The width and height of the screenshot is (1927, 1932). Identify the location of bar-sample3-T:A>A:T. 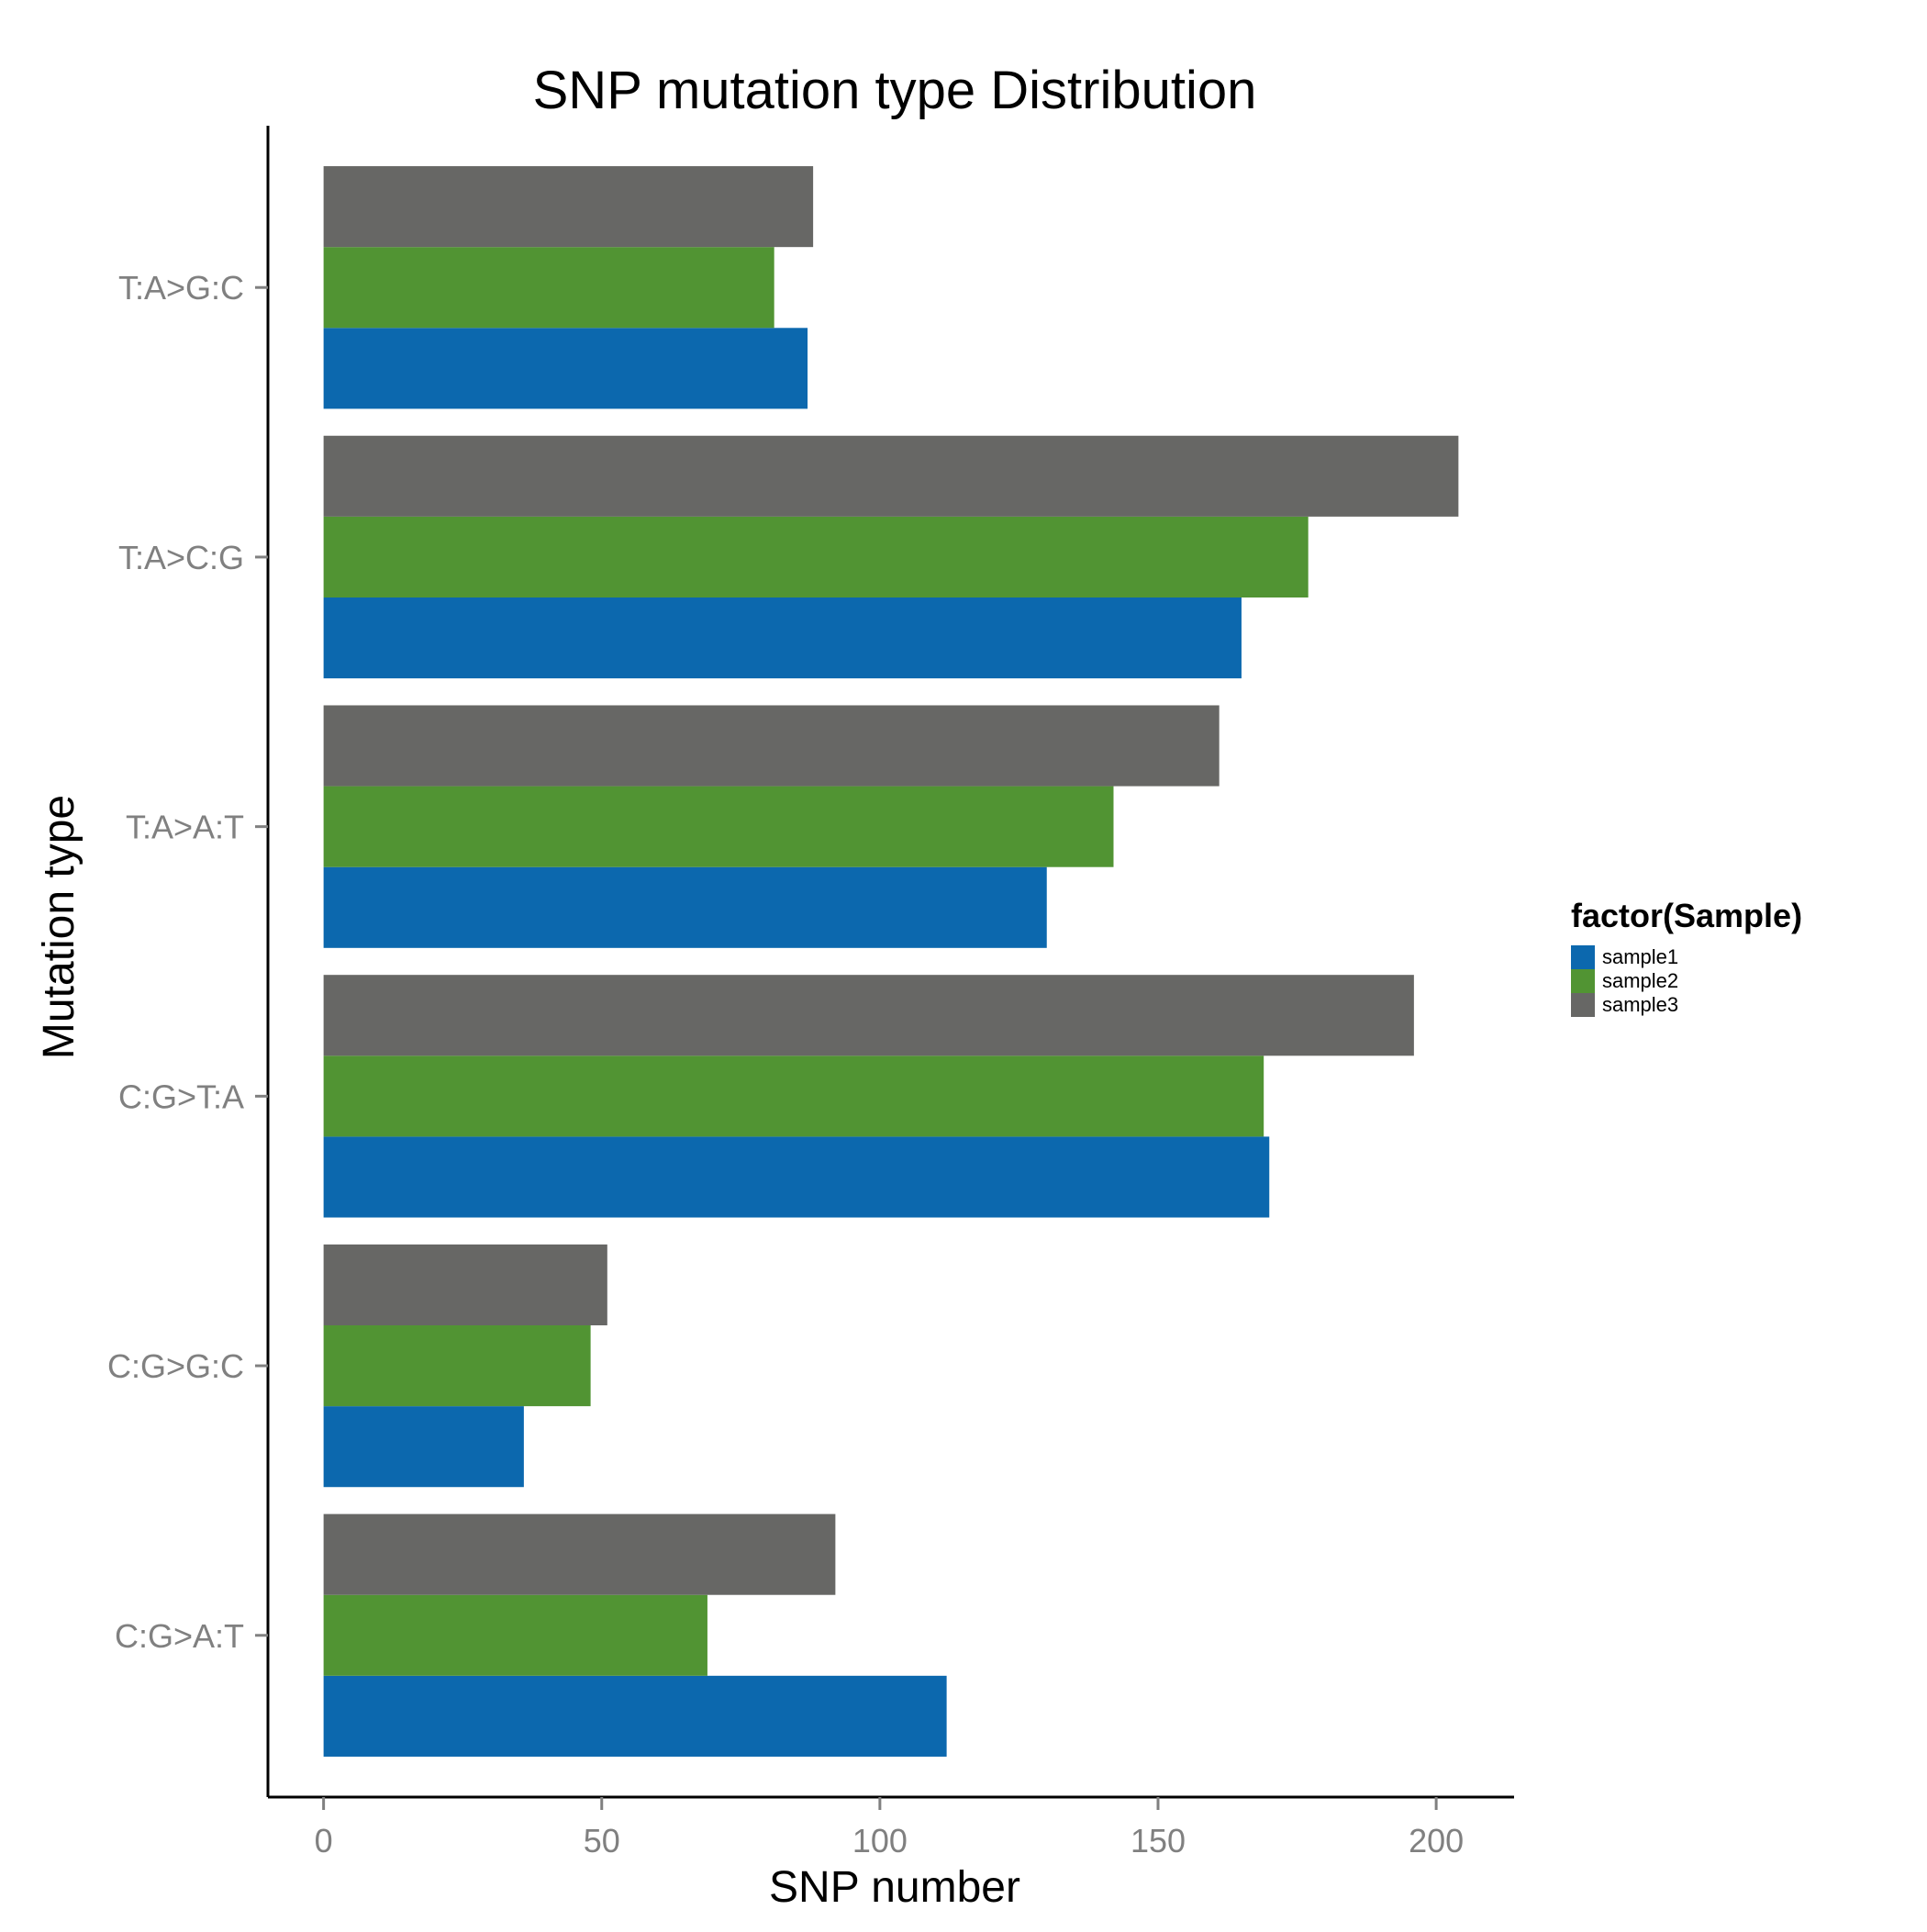
(771, 746).